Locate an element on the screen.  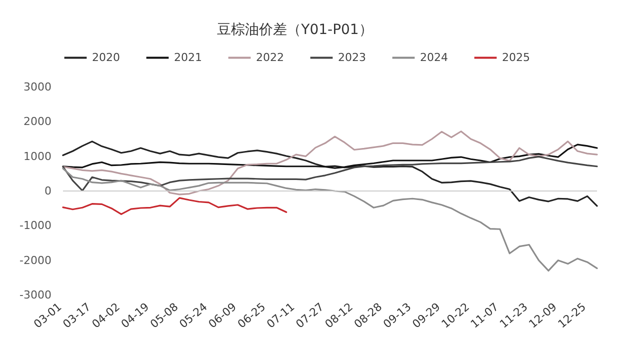
y-tick-label: -2000 is located at coordinates (36, 260).